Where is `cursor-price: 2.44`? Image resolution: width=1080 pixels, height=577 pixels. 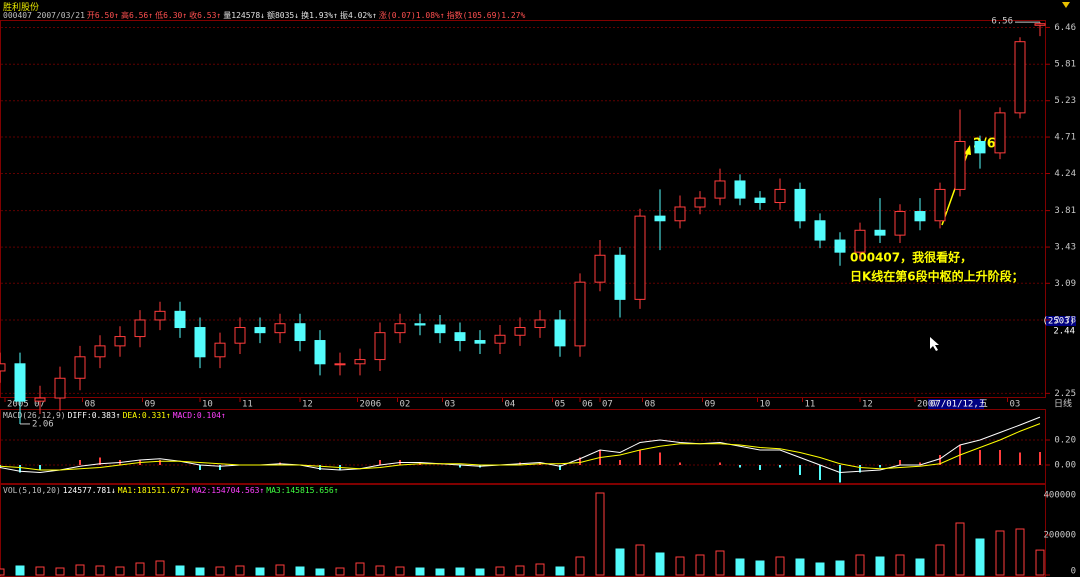 cursor-price: 2.44 is located at coordinates (1064, 332).